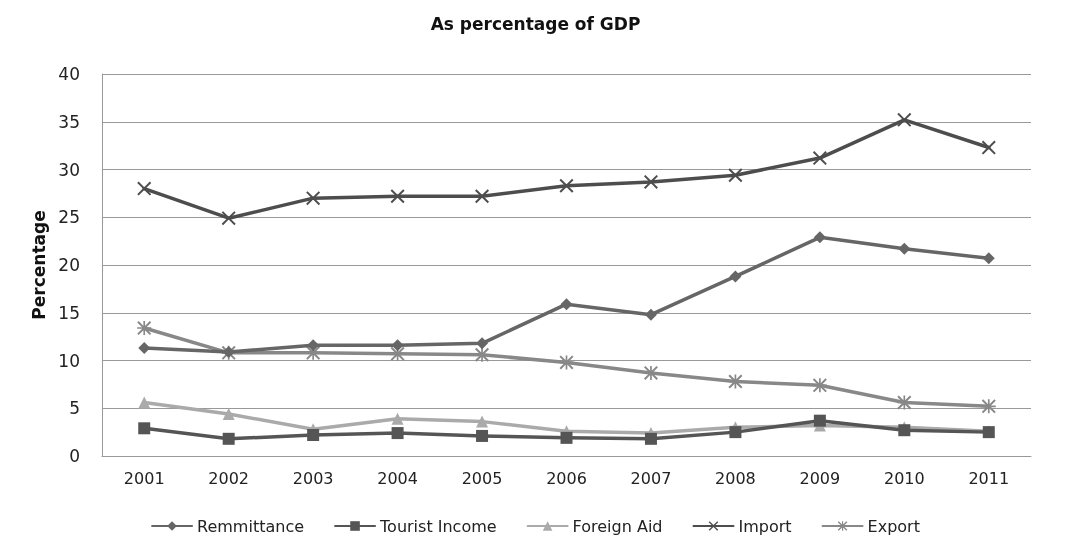  What do you see at coordinates (820, 478) in the screenshot?
I see `x-tick-label: 2009` at bounding box center [820, 478].